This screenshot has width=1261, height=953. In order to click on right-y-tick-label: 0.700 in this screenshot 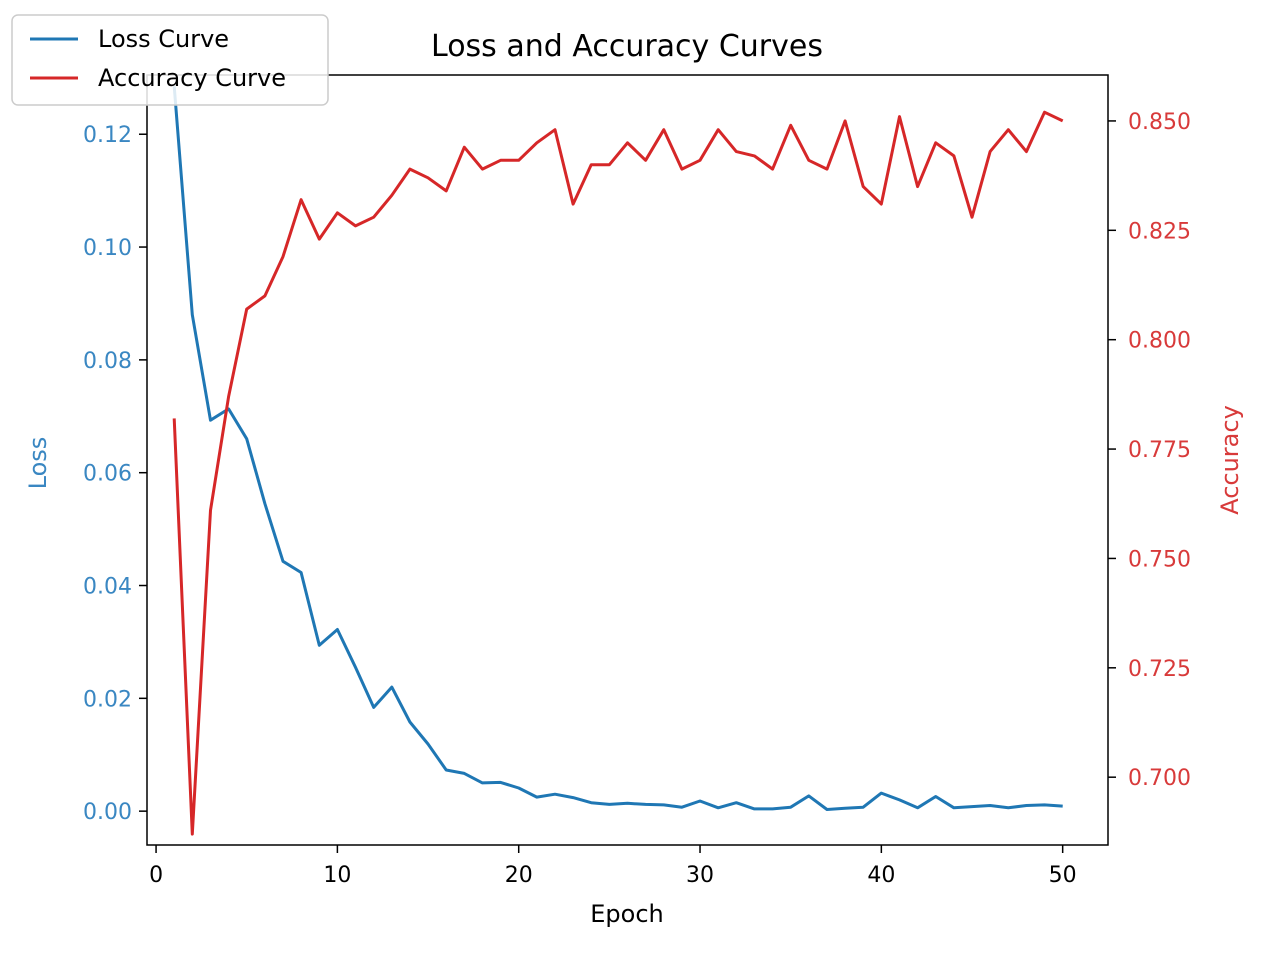, I will do `click(1159, 778)`.